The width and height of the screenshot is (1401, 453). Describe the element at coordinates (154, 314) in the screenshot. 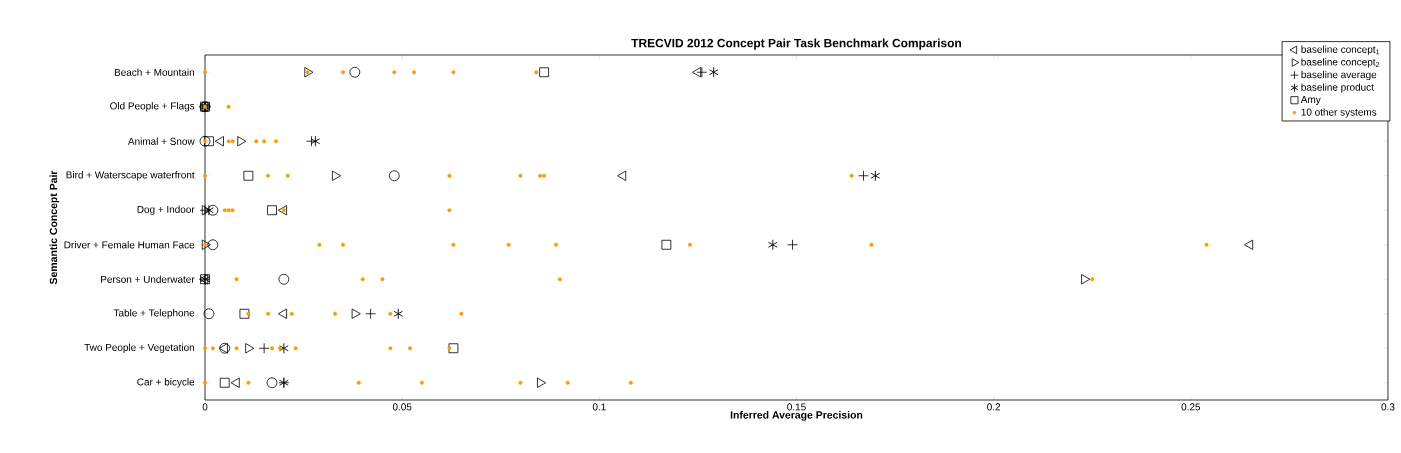

I see `y-tick-label: Table + Telephone` at that location.